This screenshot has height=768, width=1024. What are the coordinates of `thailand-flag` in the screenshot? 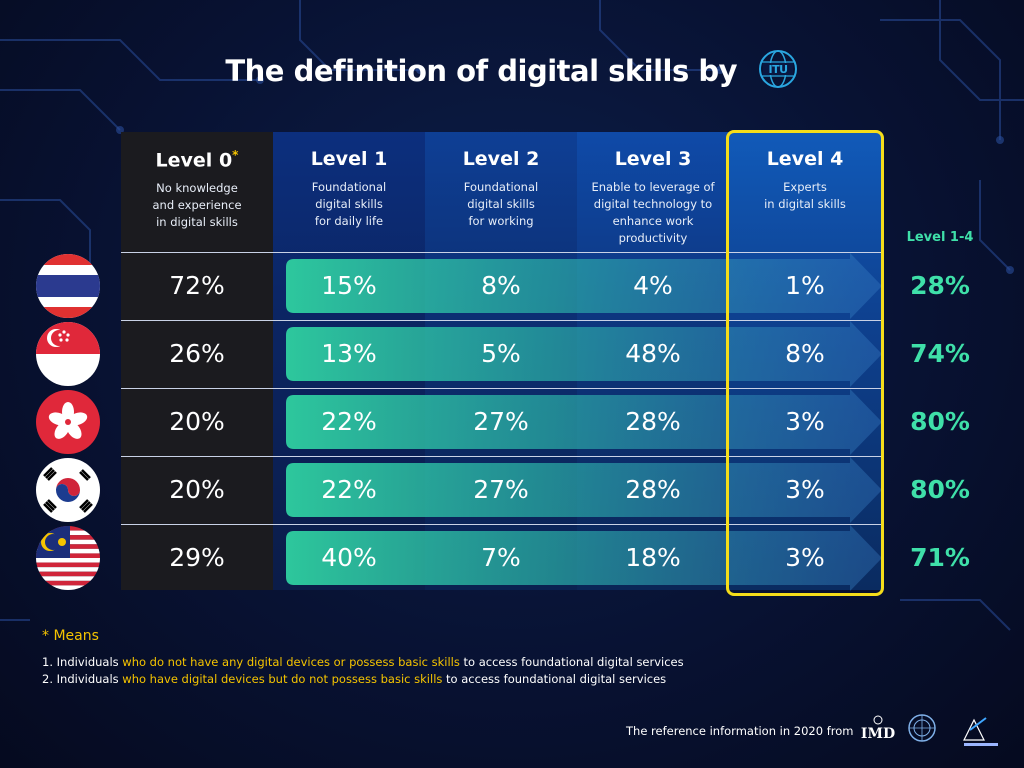 It's located at (68, 286).